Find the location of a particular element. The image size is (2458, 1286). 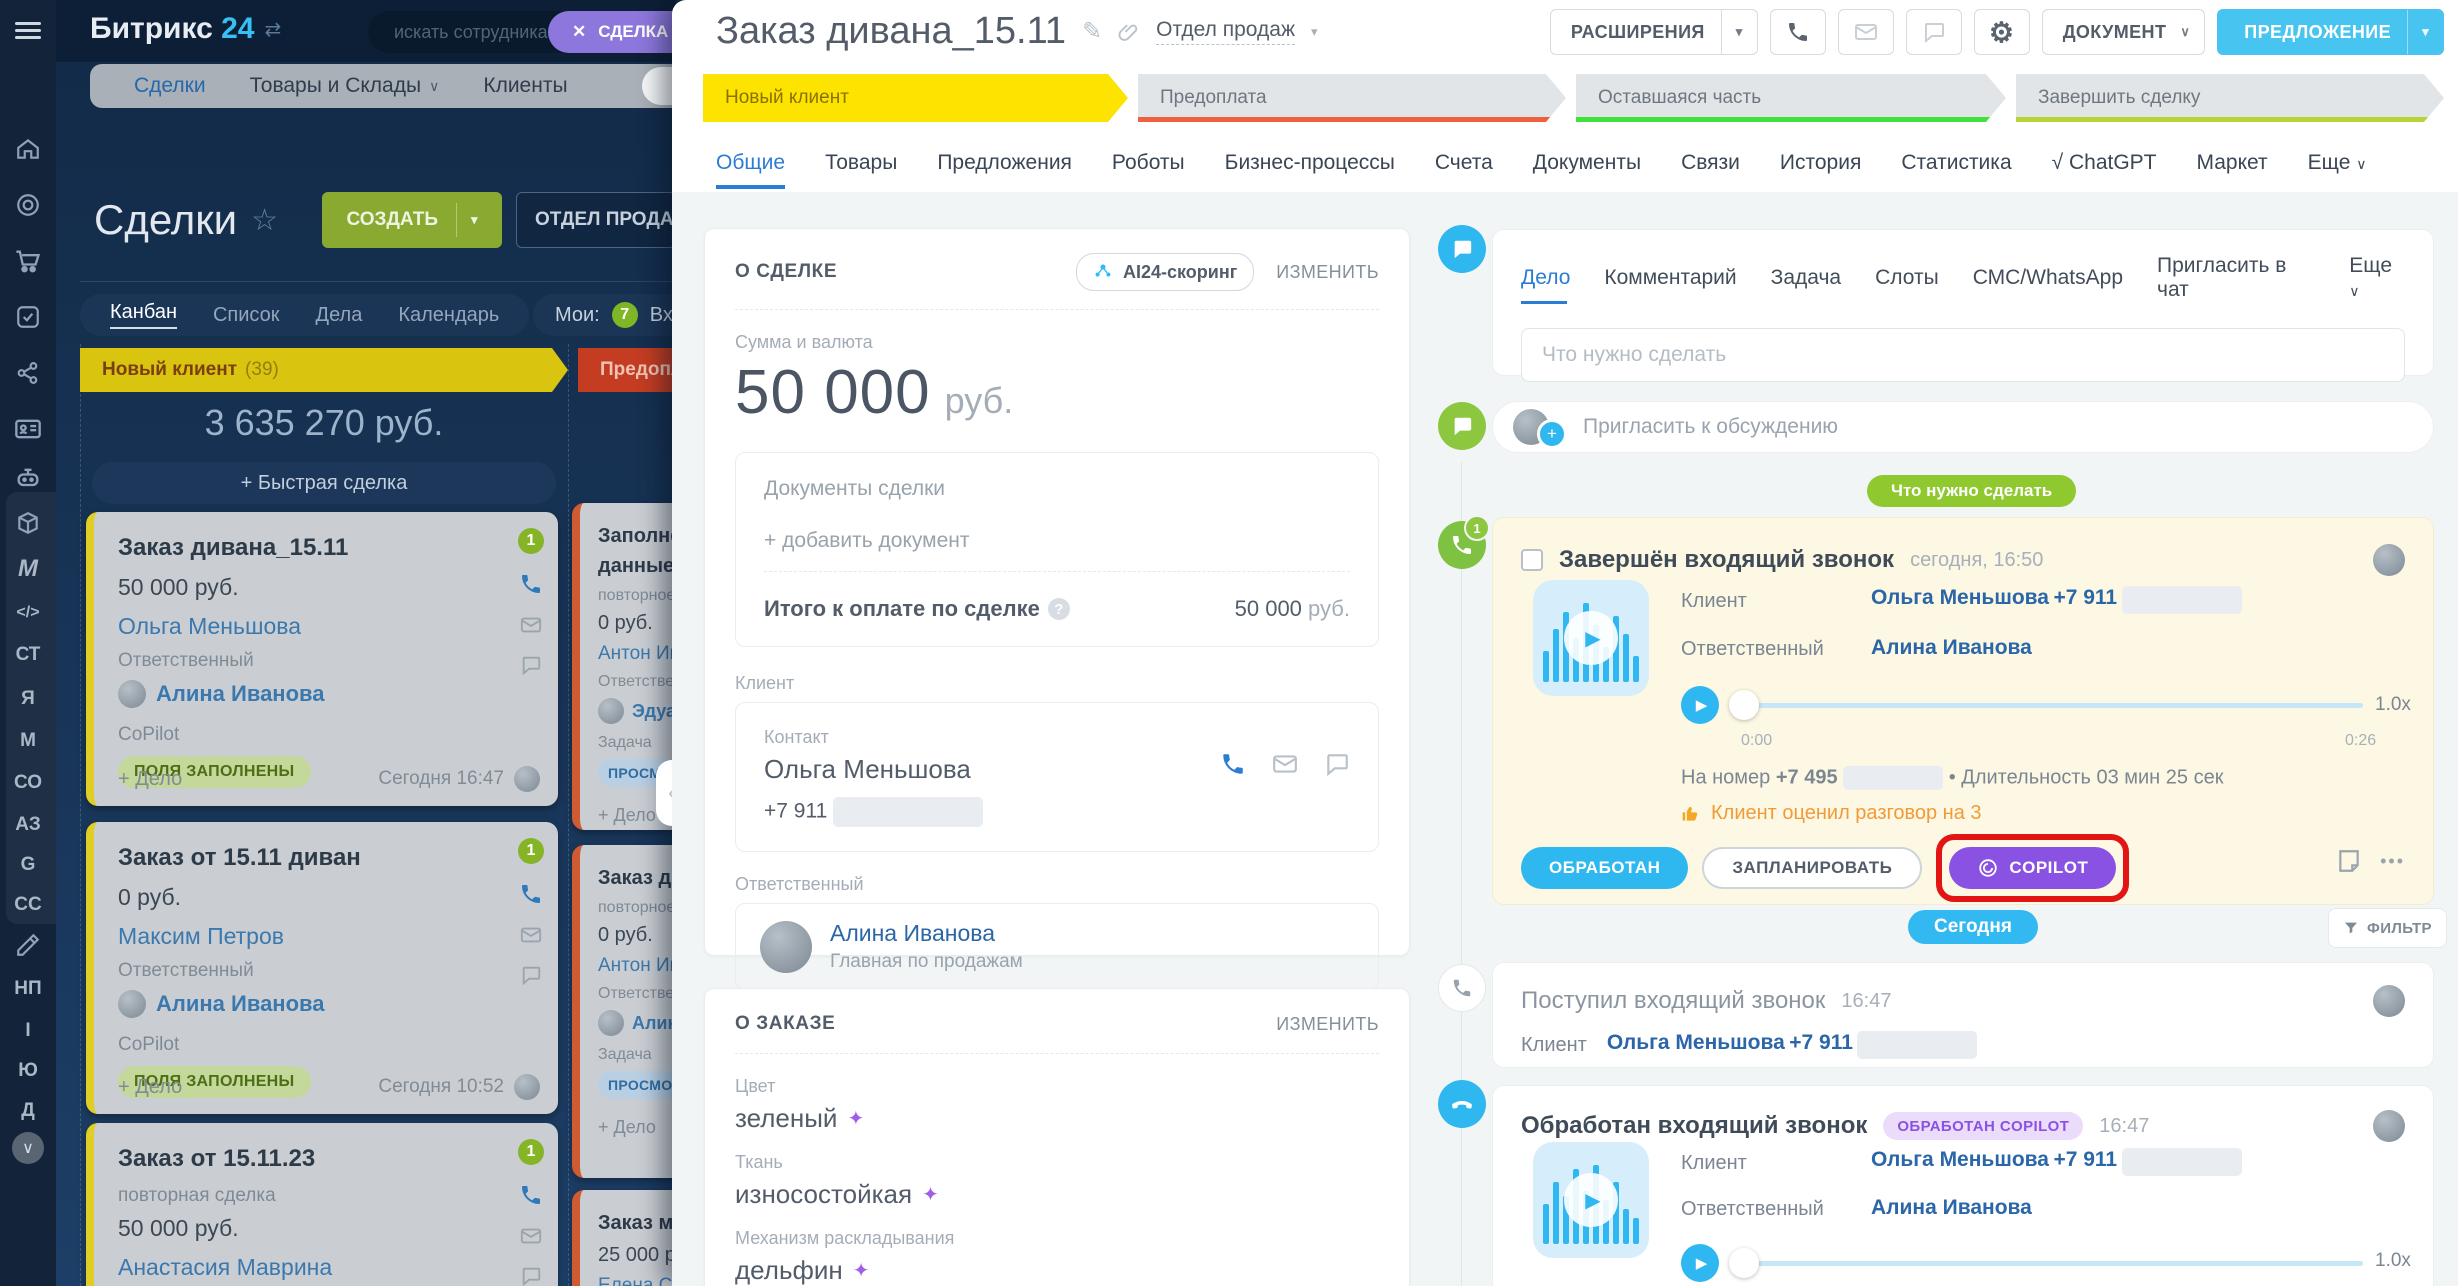

tab-products: Товары is located at coordinates (861, 162).